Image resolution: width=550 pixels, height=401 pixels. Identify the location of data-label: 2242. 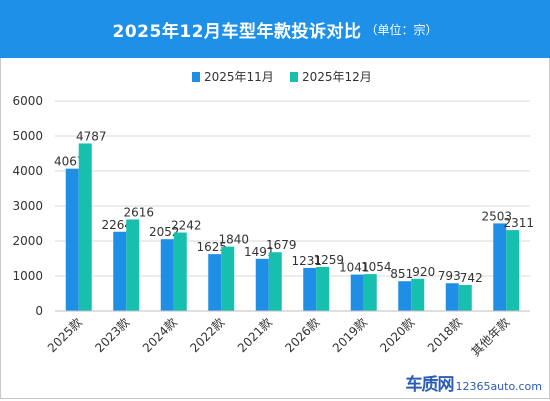
(186, 226).